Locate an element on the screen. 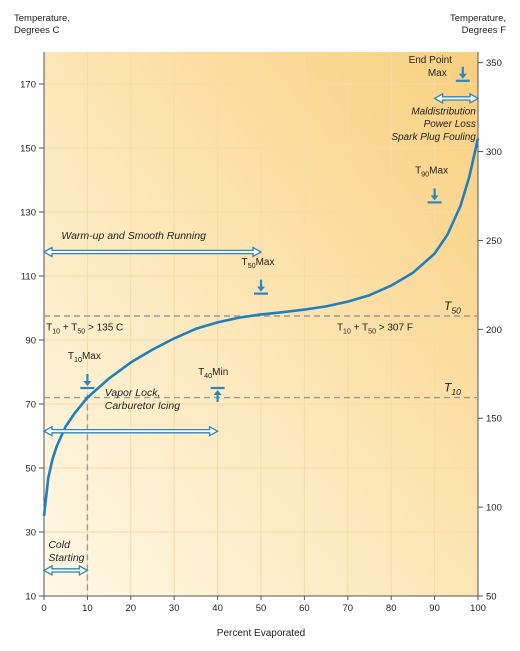 This screenshot has height=651, width=520. warmup-arrow is located at coordinates (152, 252).